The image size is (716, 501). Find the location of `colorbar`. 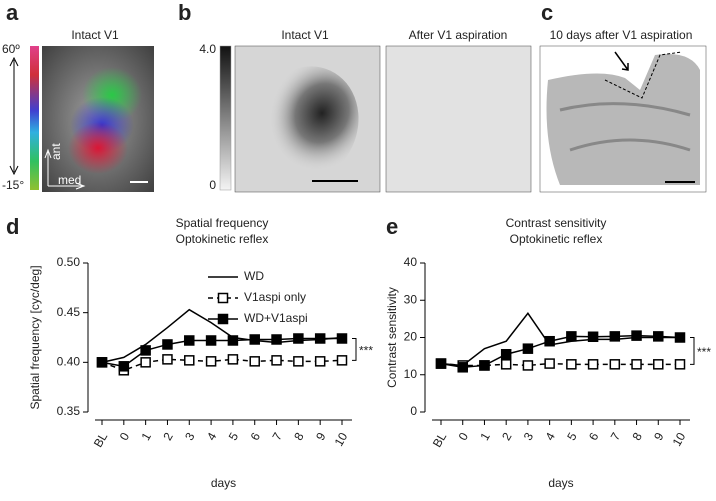

colorbar is located at coordinates (225, 118).